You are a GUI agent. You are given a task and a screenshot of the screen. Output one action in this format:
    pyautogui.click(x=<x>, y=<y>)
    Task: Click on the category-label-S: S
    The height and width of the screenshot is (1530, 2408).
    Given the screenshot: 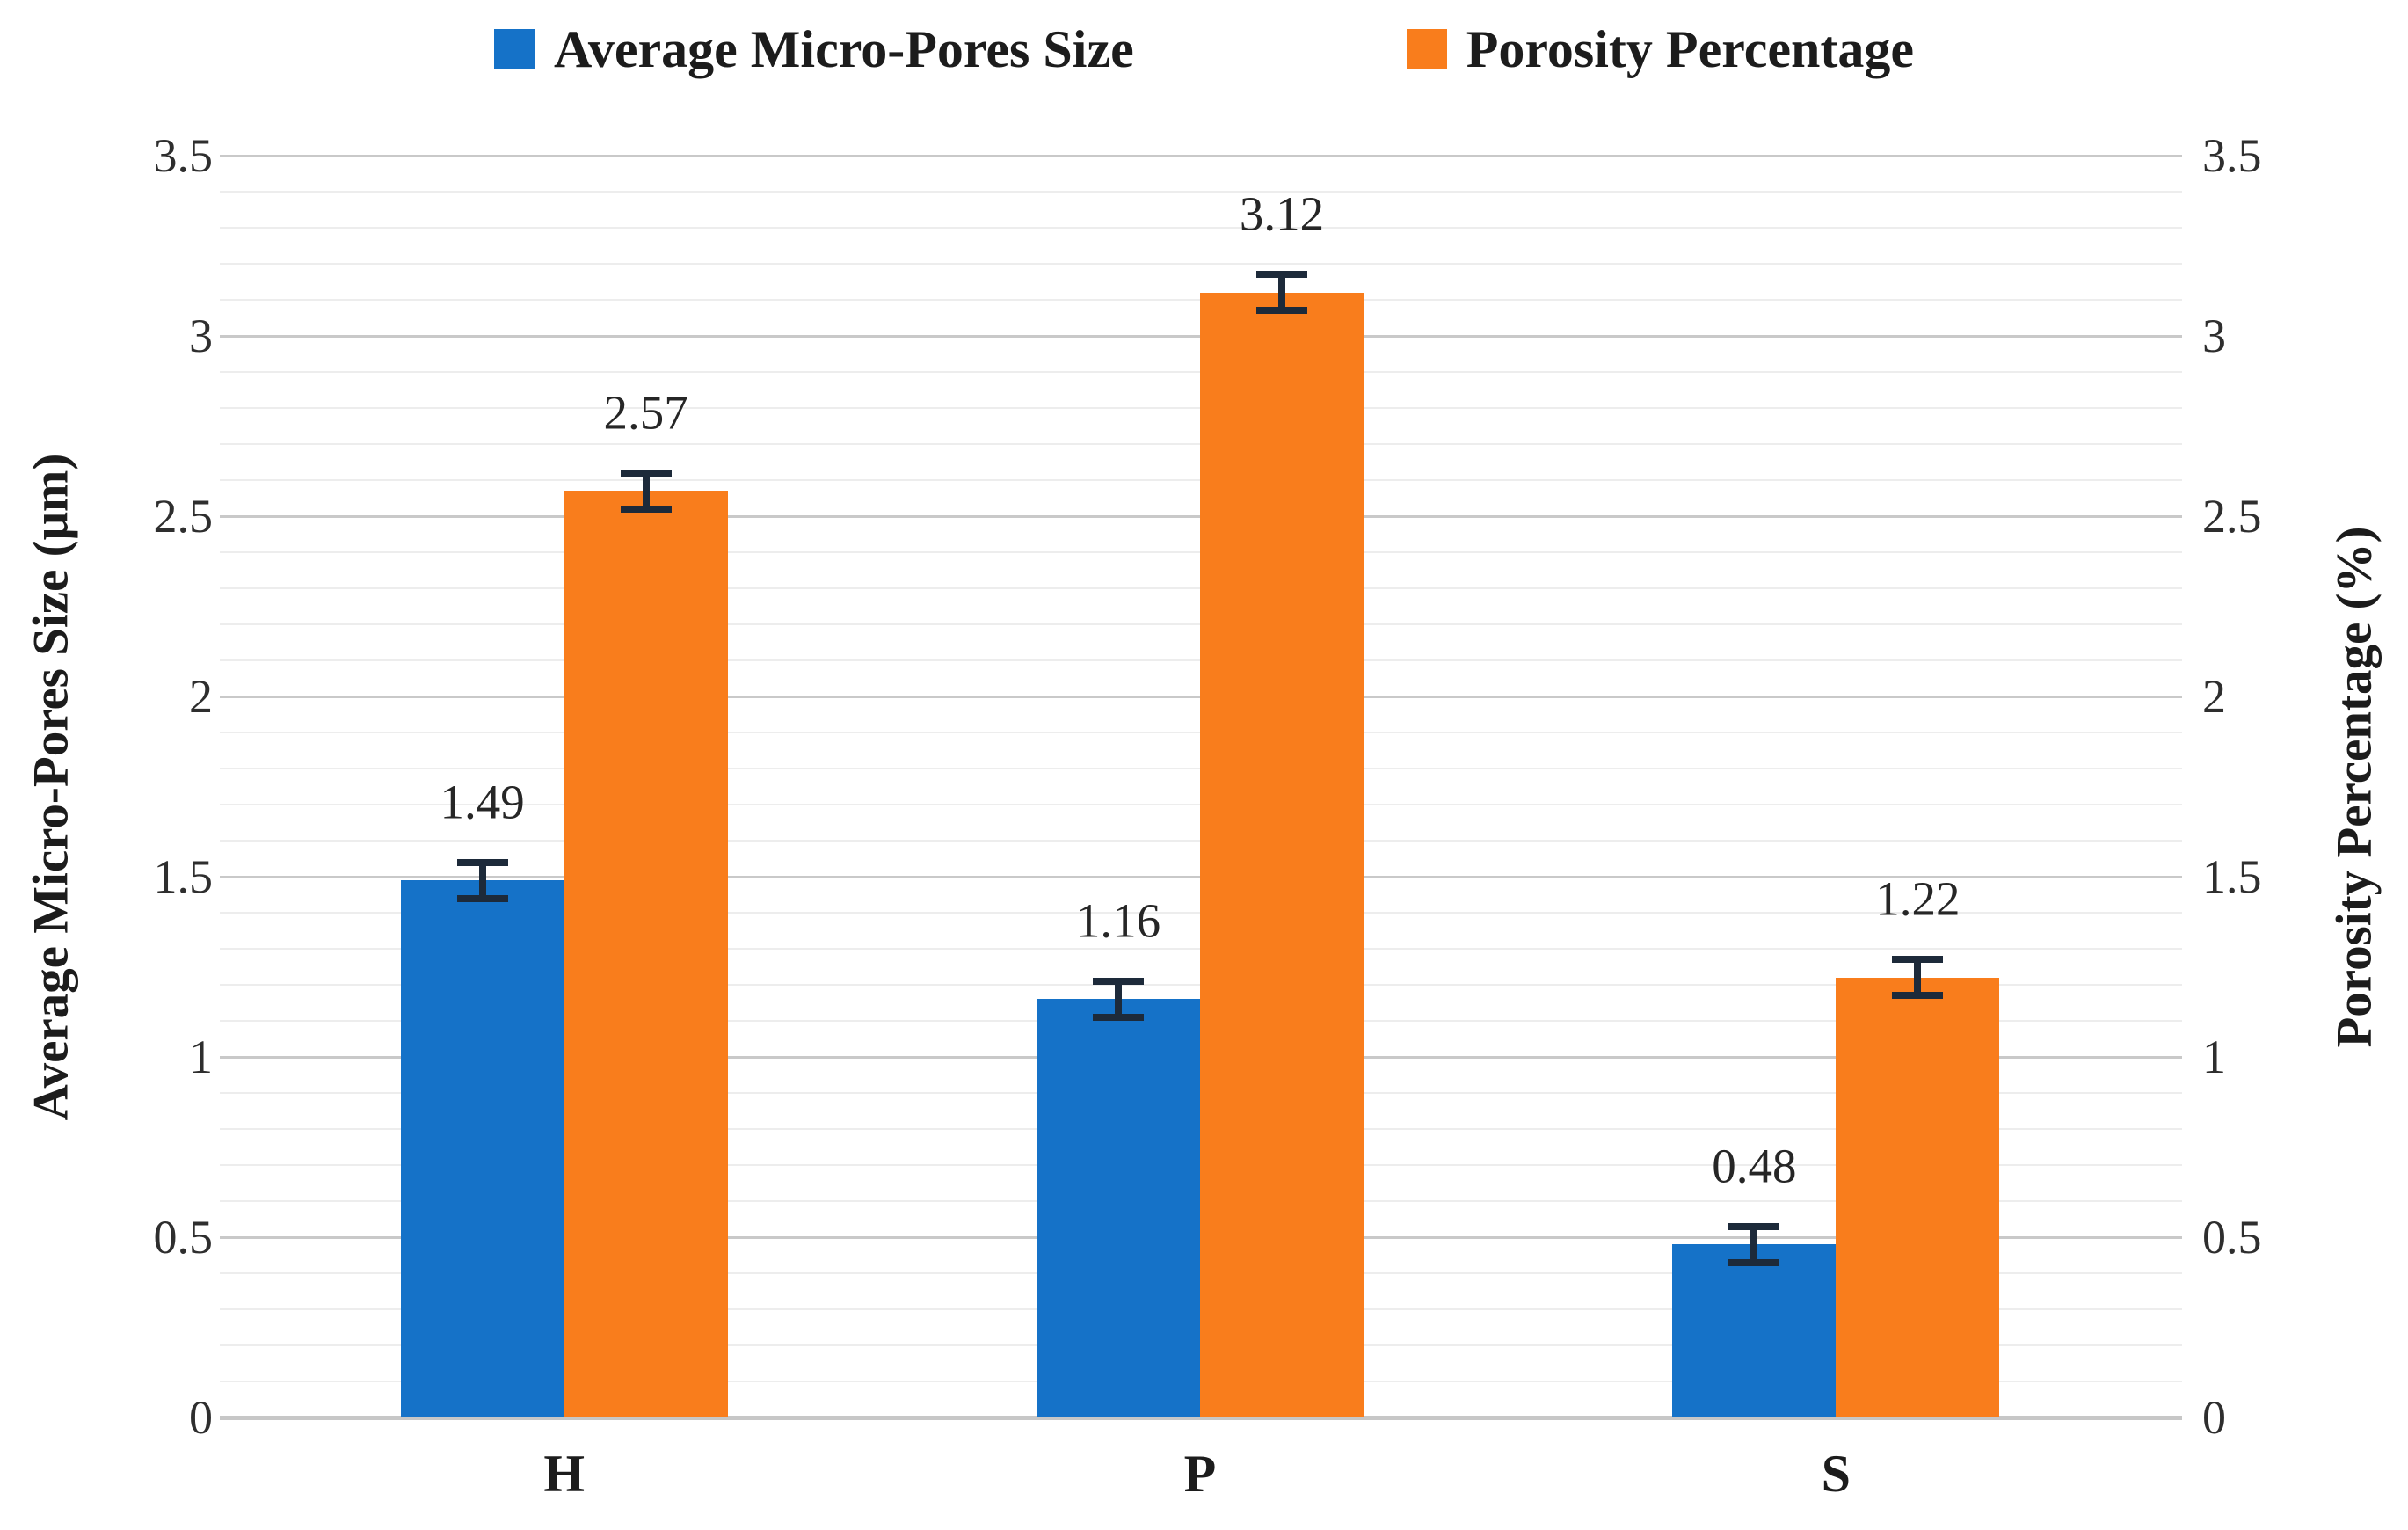 What is the action you would take?
    pyautogui.click(x=1836, y=1474)
    